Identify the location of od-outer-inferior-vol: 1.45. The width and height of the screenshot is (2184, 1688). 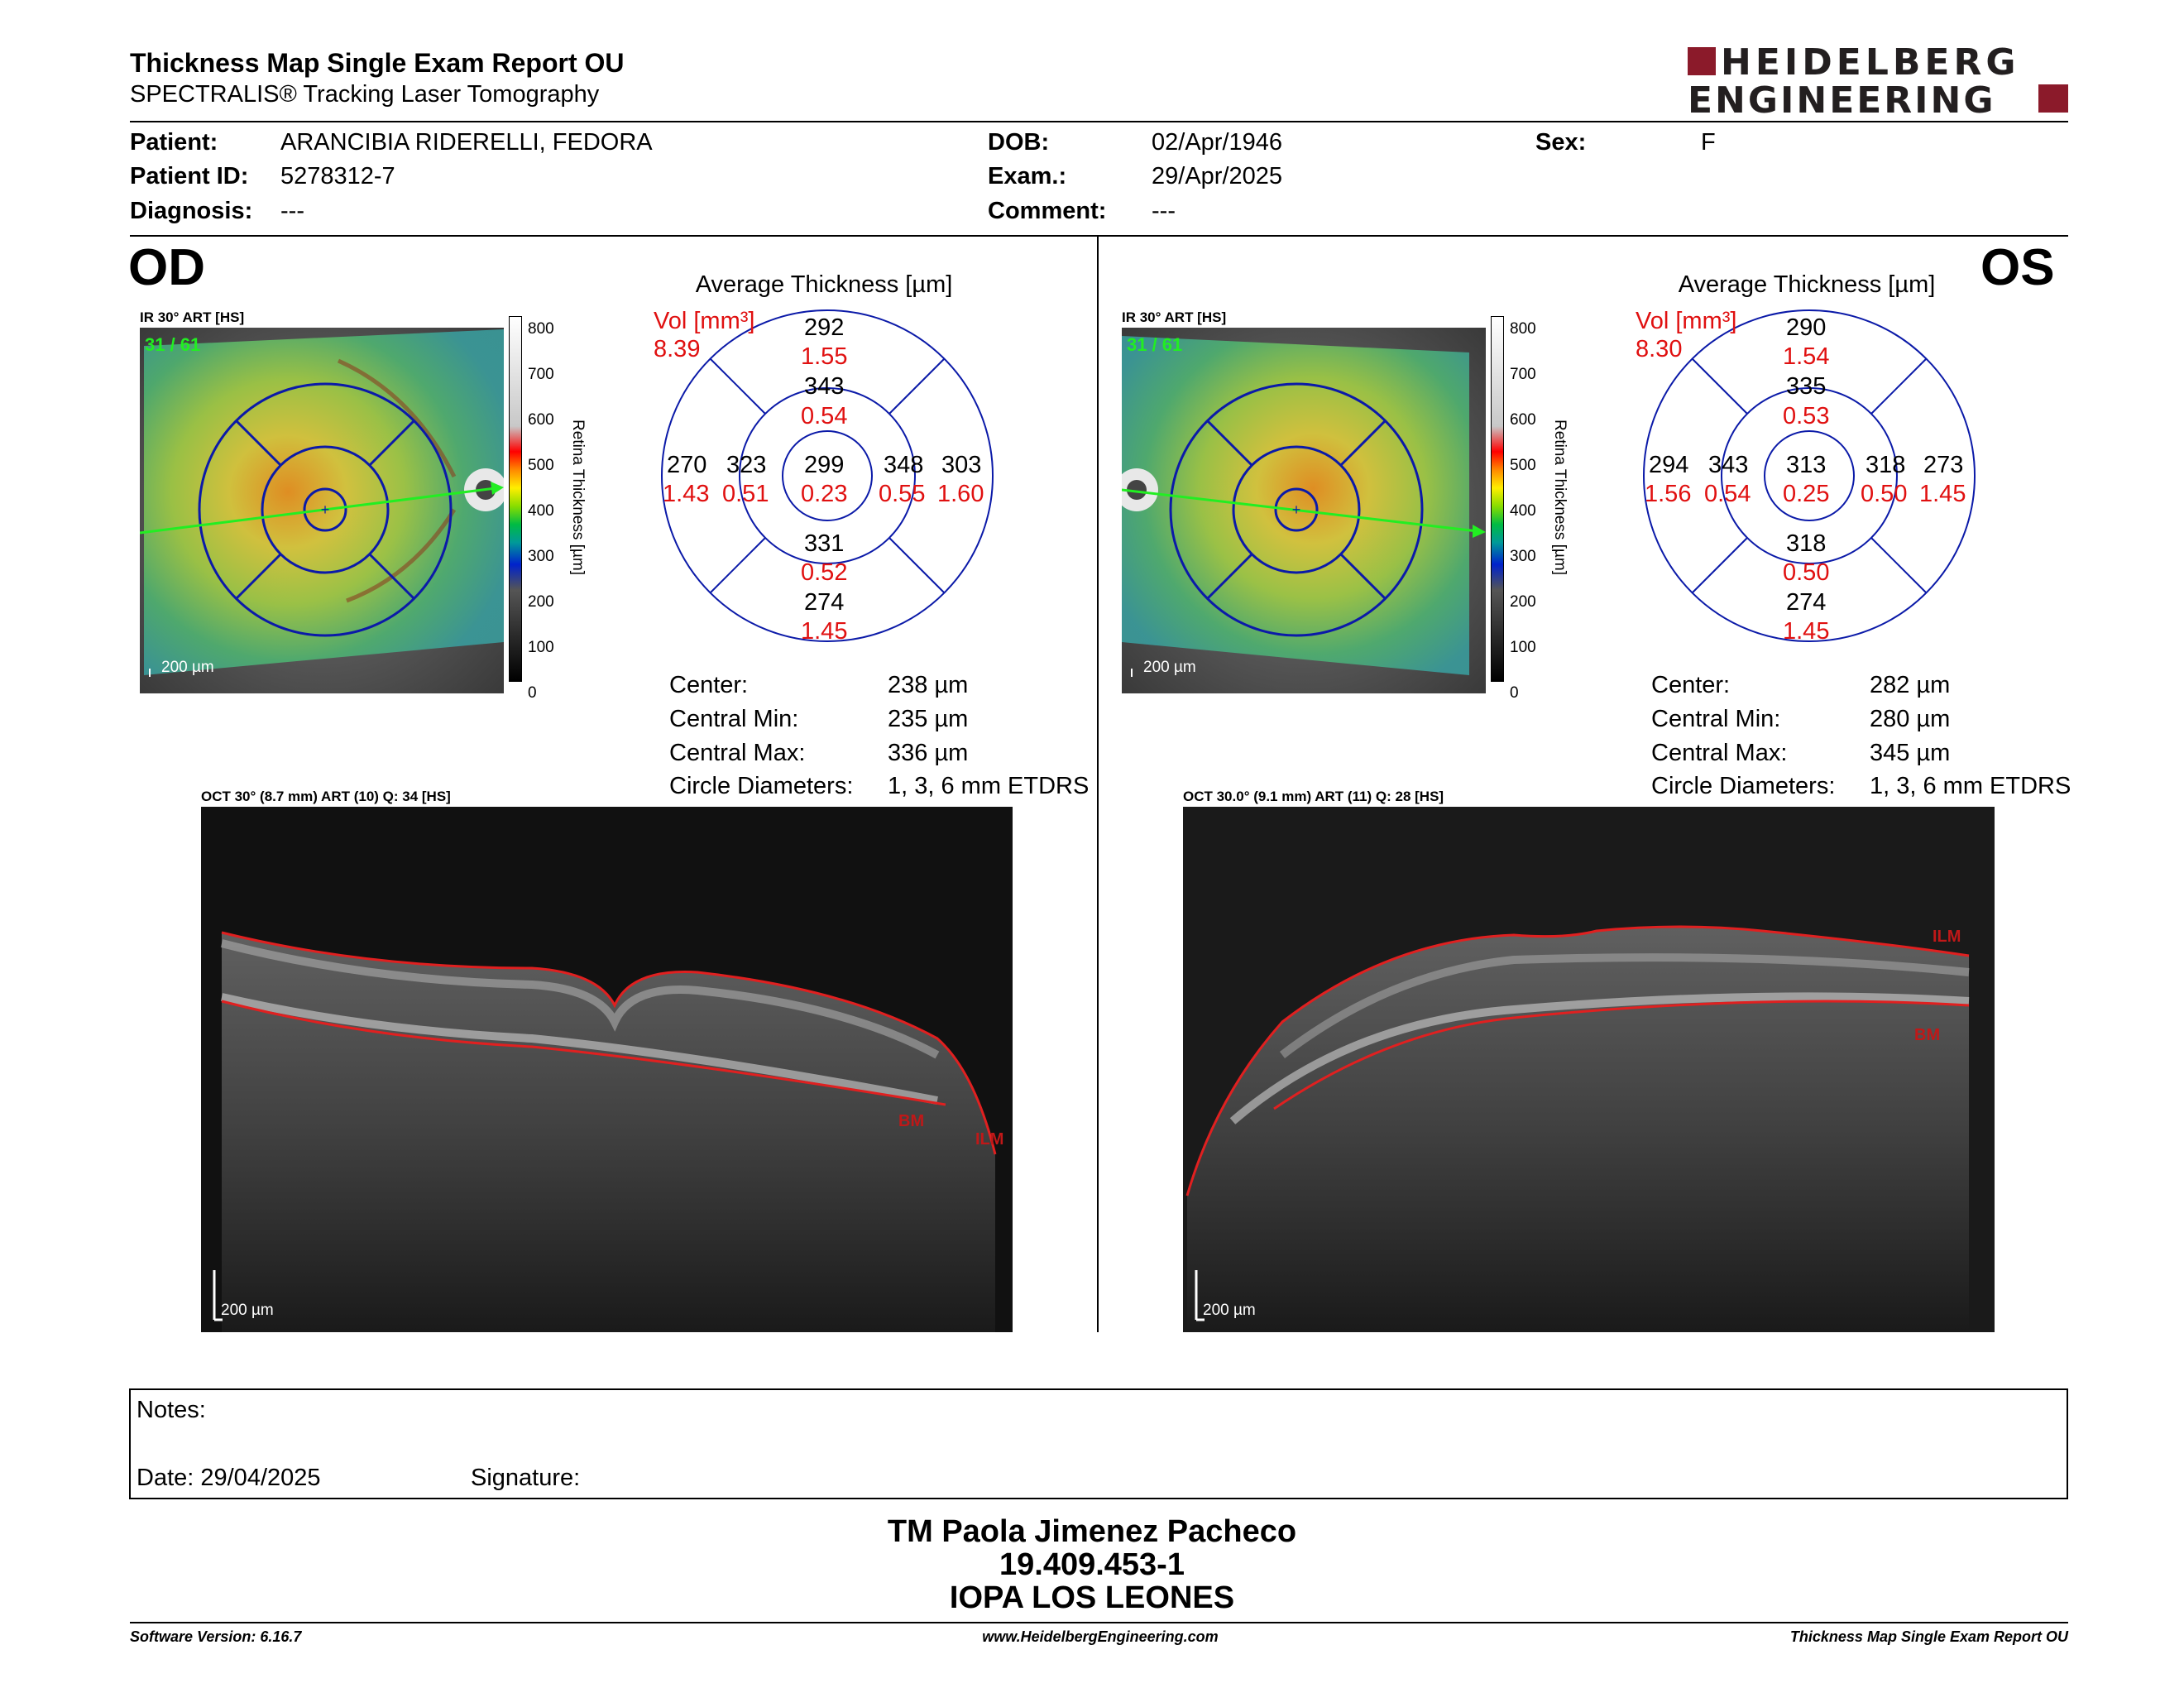
(824, 631).